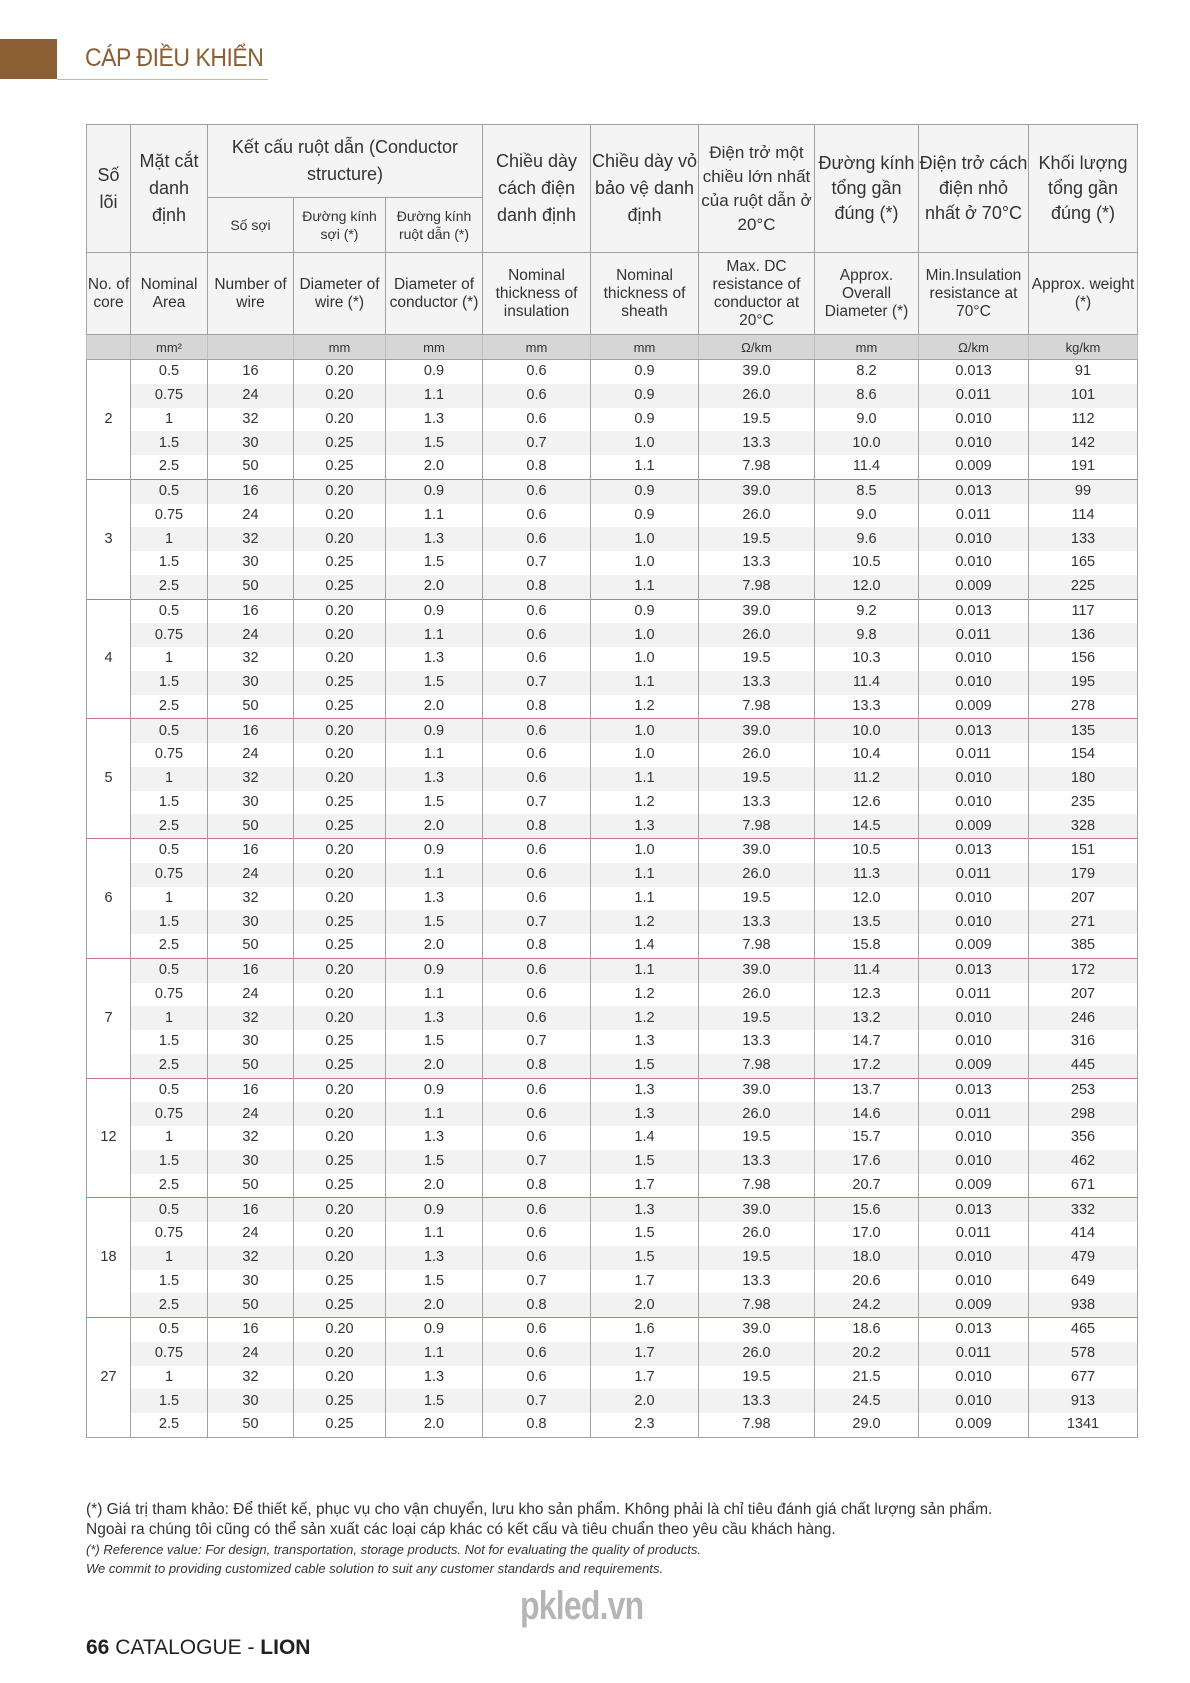 Image resolution: width=1190 pixels, height=1683 pixels. Describe the element at coordinates (434, 293) in the screenshot. I see `header-en-4: Diameter of conductor (*)` at that location.